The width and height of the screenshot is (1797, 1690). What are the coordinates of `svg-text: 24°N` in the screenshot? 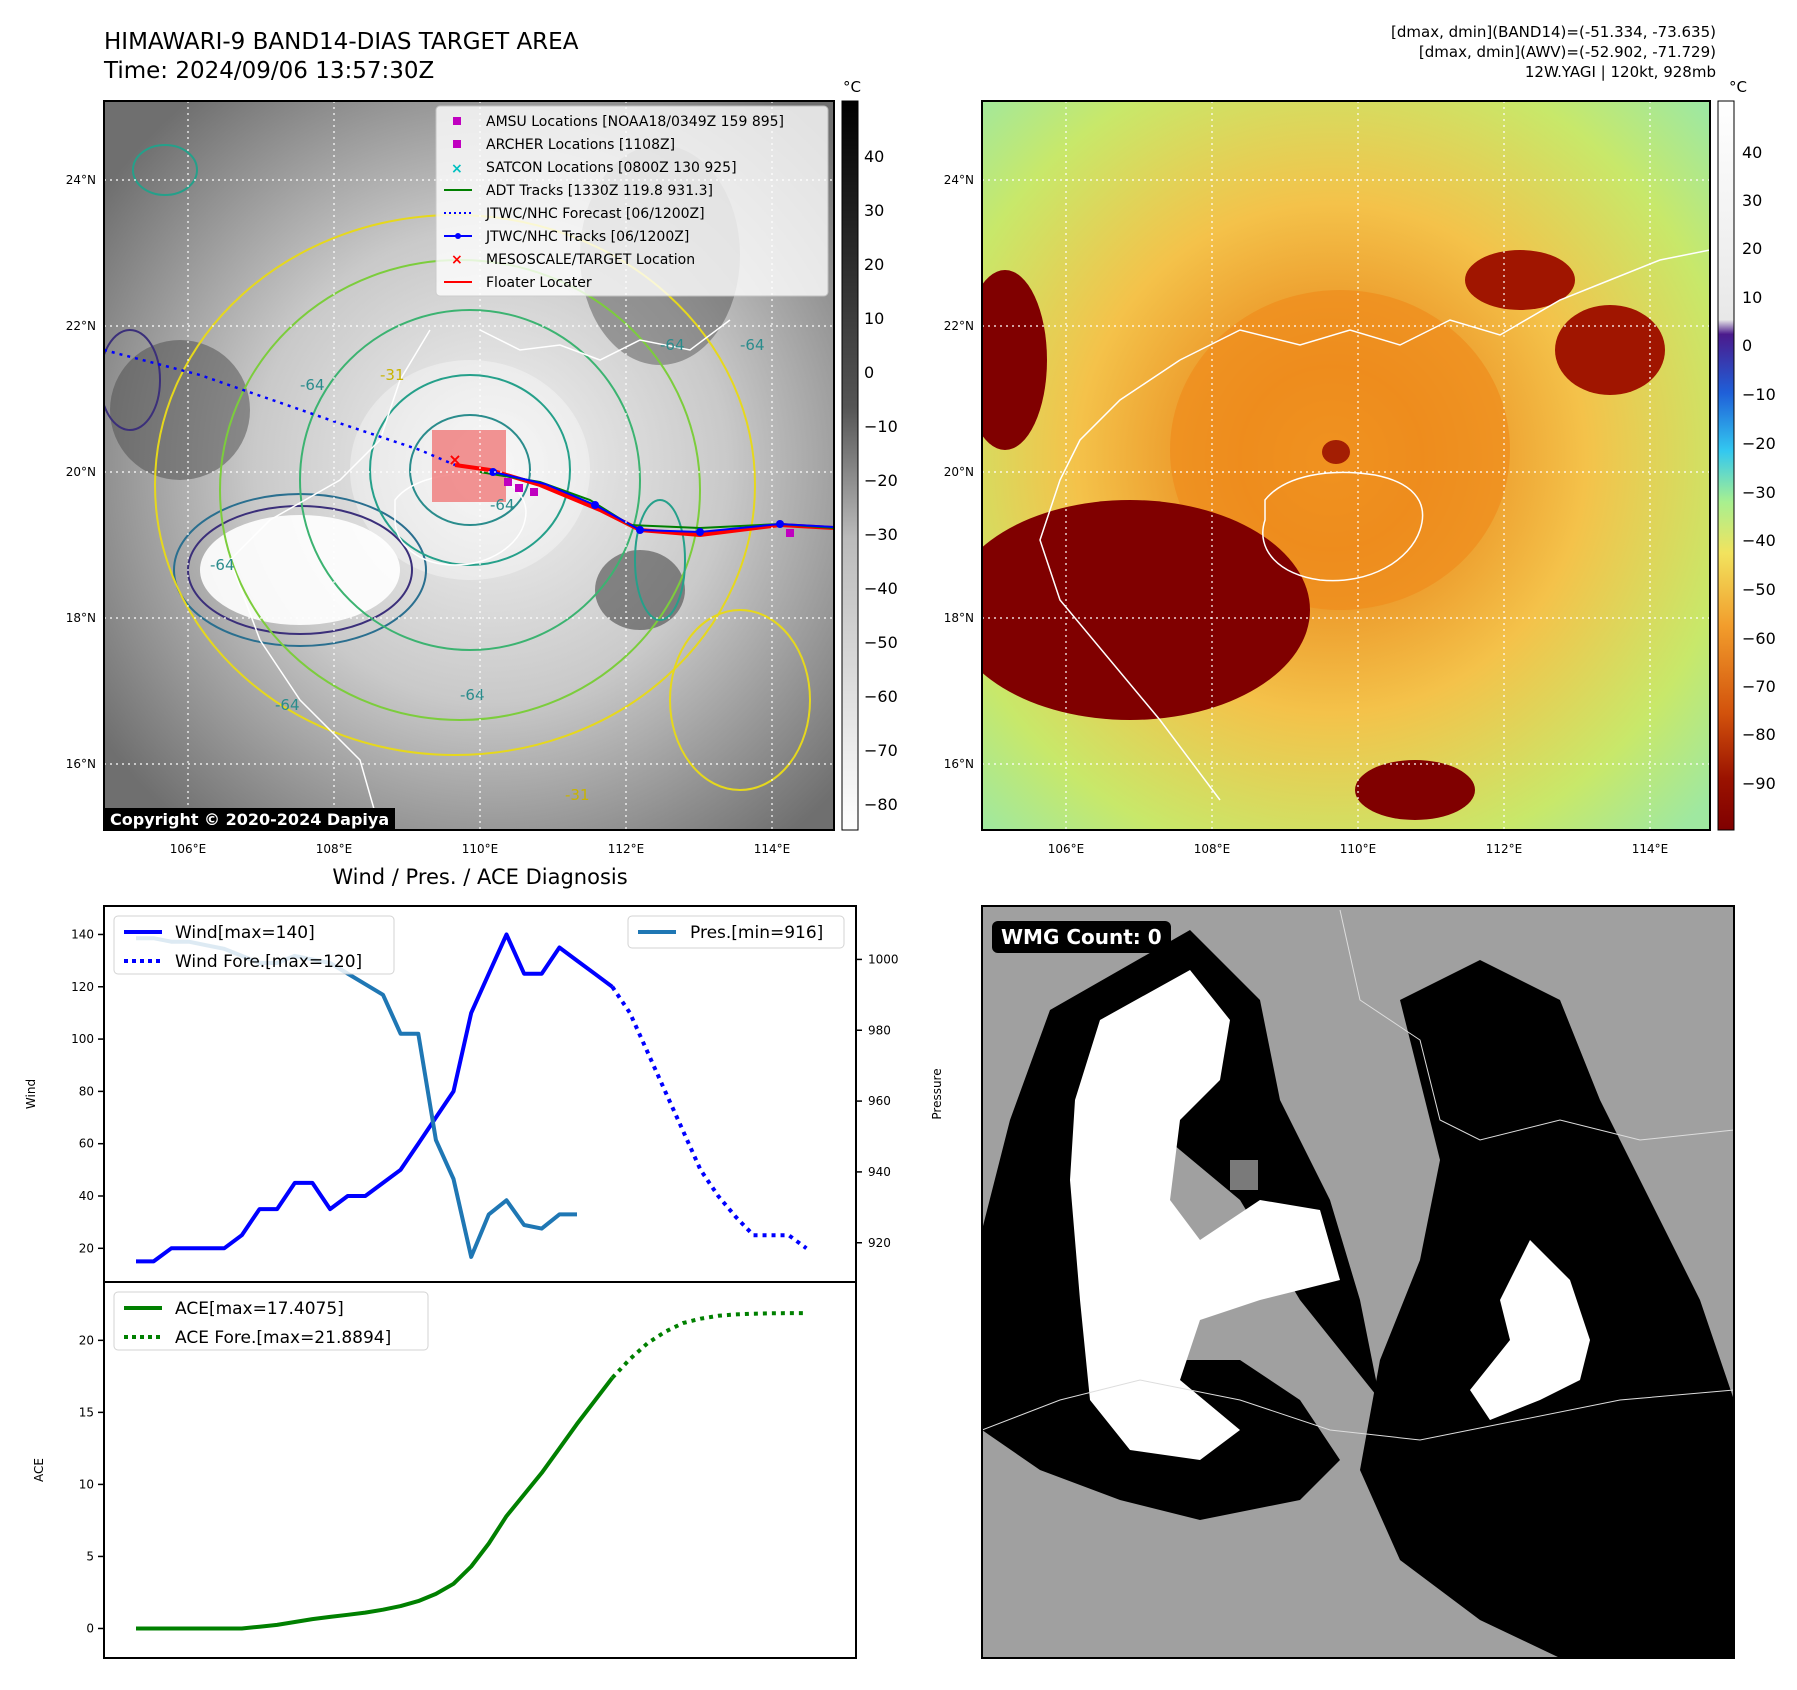 It's located at (959, 180).